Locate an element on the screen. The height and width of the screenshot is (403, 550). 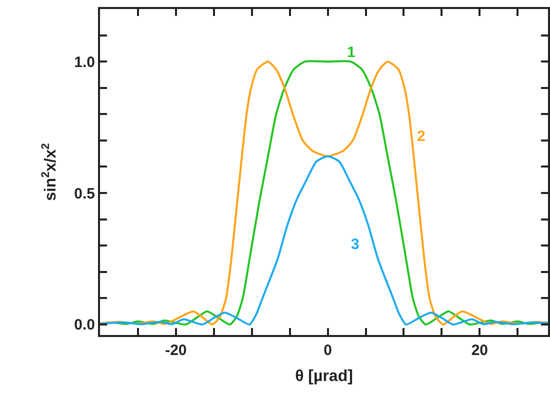
y-tick-label: 0.5 is located at coordinates (84, 193).